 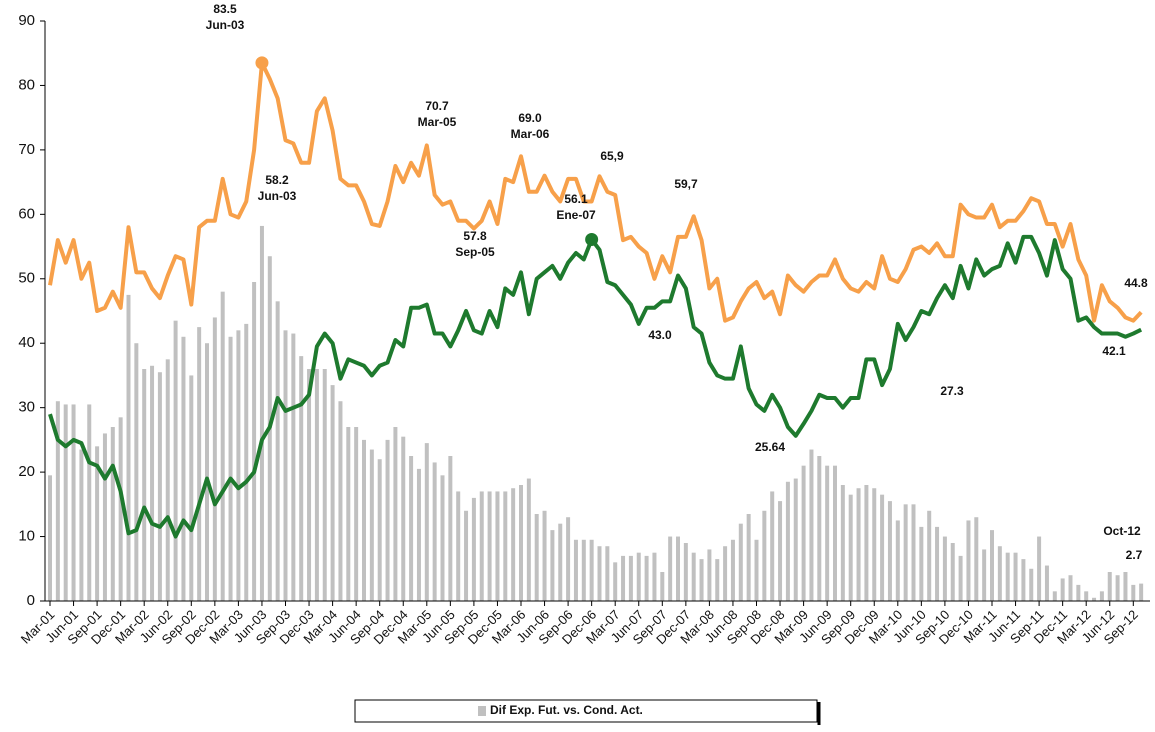 What do you see at coordinates (612, 156) in the screenshot?
I see `annotation: 65,9` at bounding box center [612, 156].